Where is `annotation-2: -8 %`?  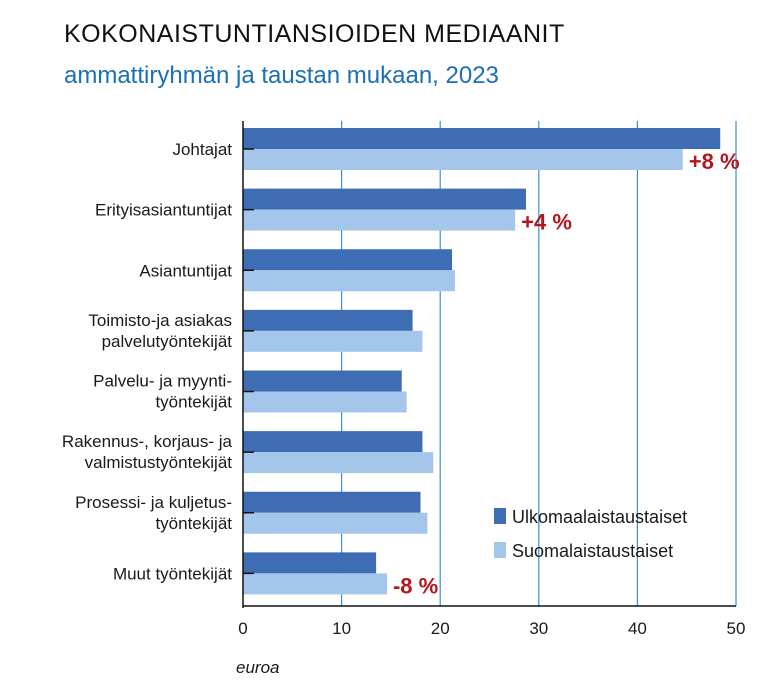
annotation-2: -8 % is located at coordinates (415, 585).